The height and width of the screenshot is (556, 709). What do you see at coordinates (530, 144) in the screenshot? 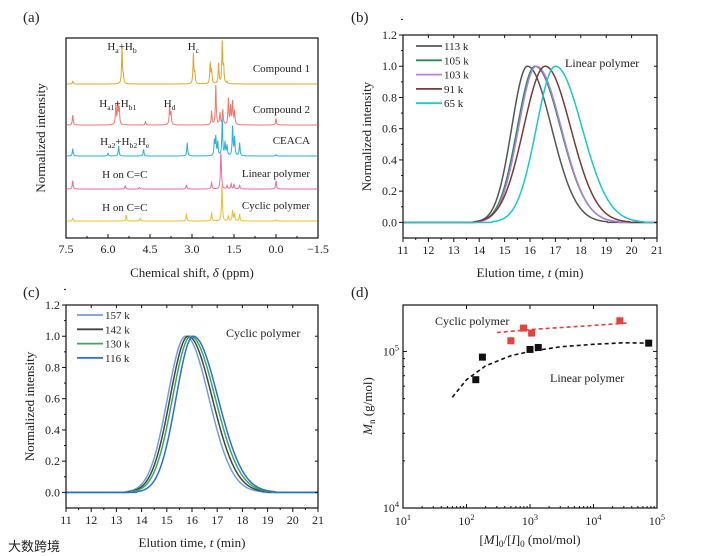
I see `gpc-curve-65k` at bounding box center [530, 144].